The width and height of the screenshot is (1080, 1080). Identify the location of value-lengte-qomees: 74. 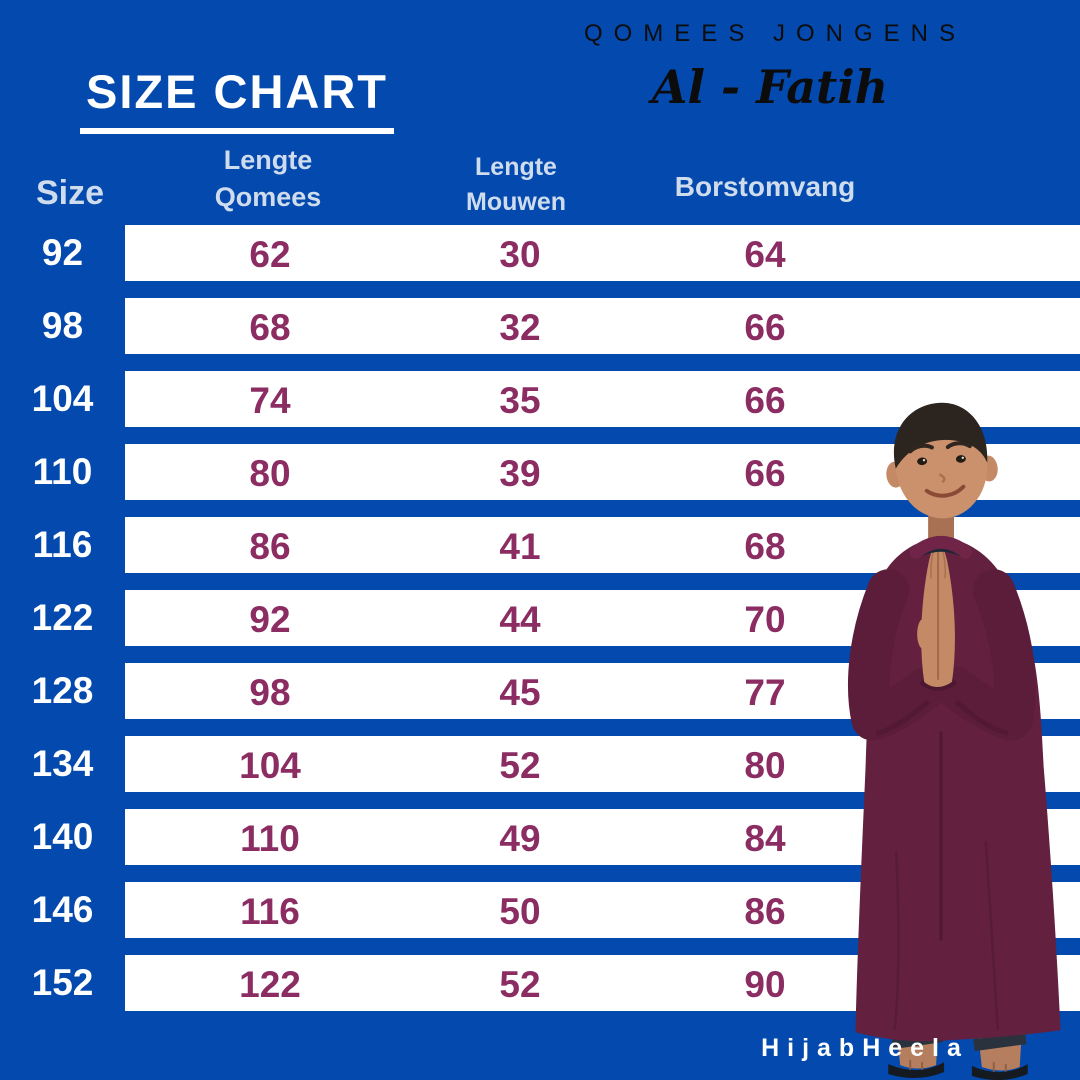
(270, 400).